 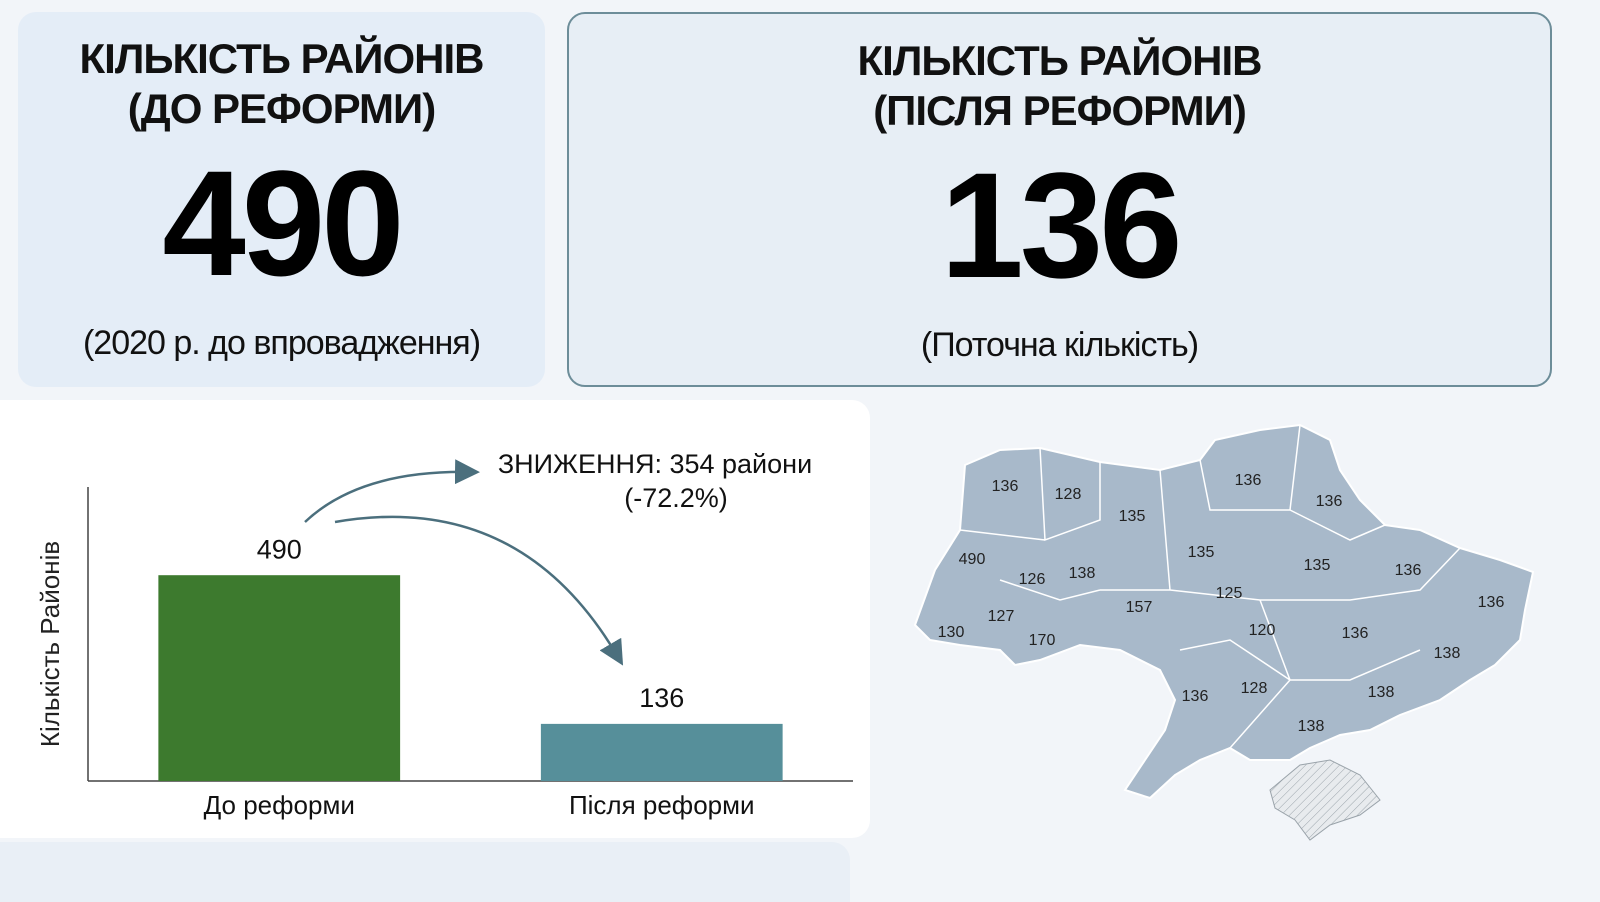 I want to click on annotation: (-72.2%), so click(x=676, y=498).